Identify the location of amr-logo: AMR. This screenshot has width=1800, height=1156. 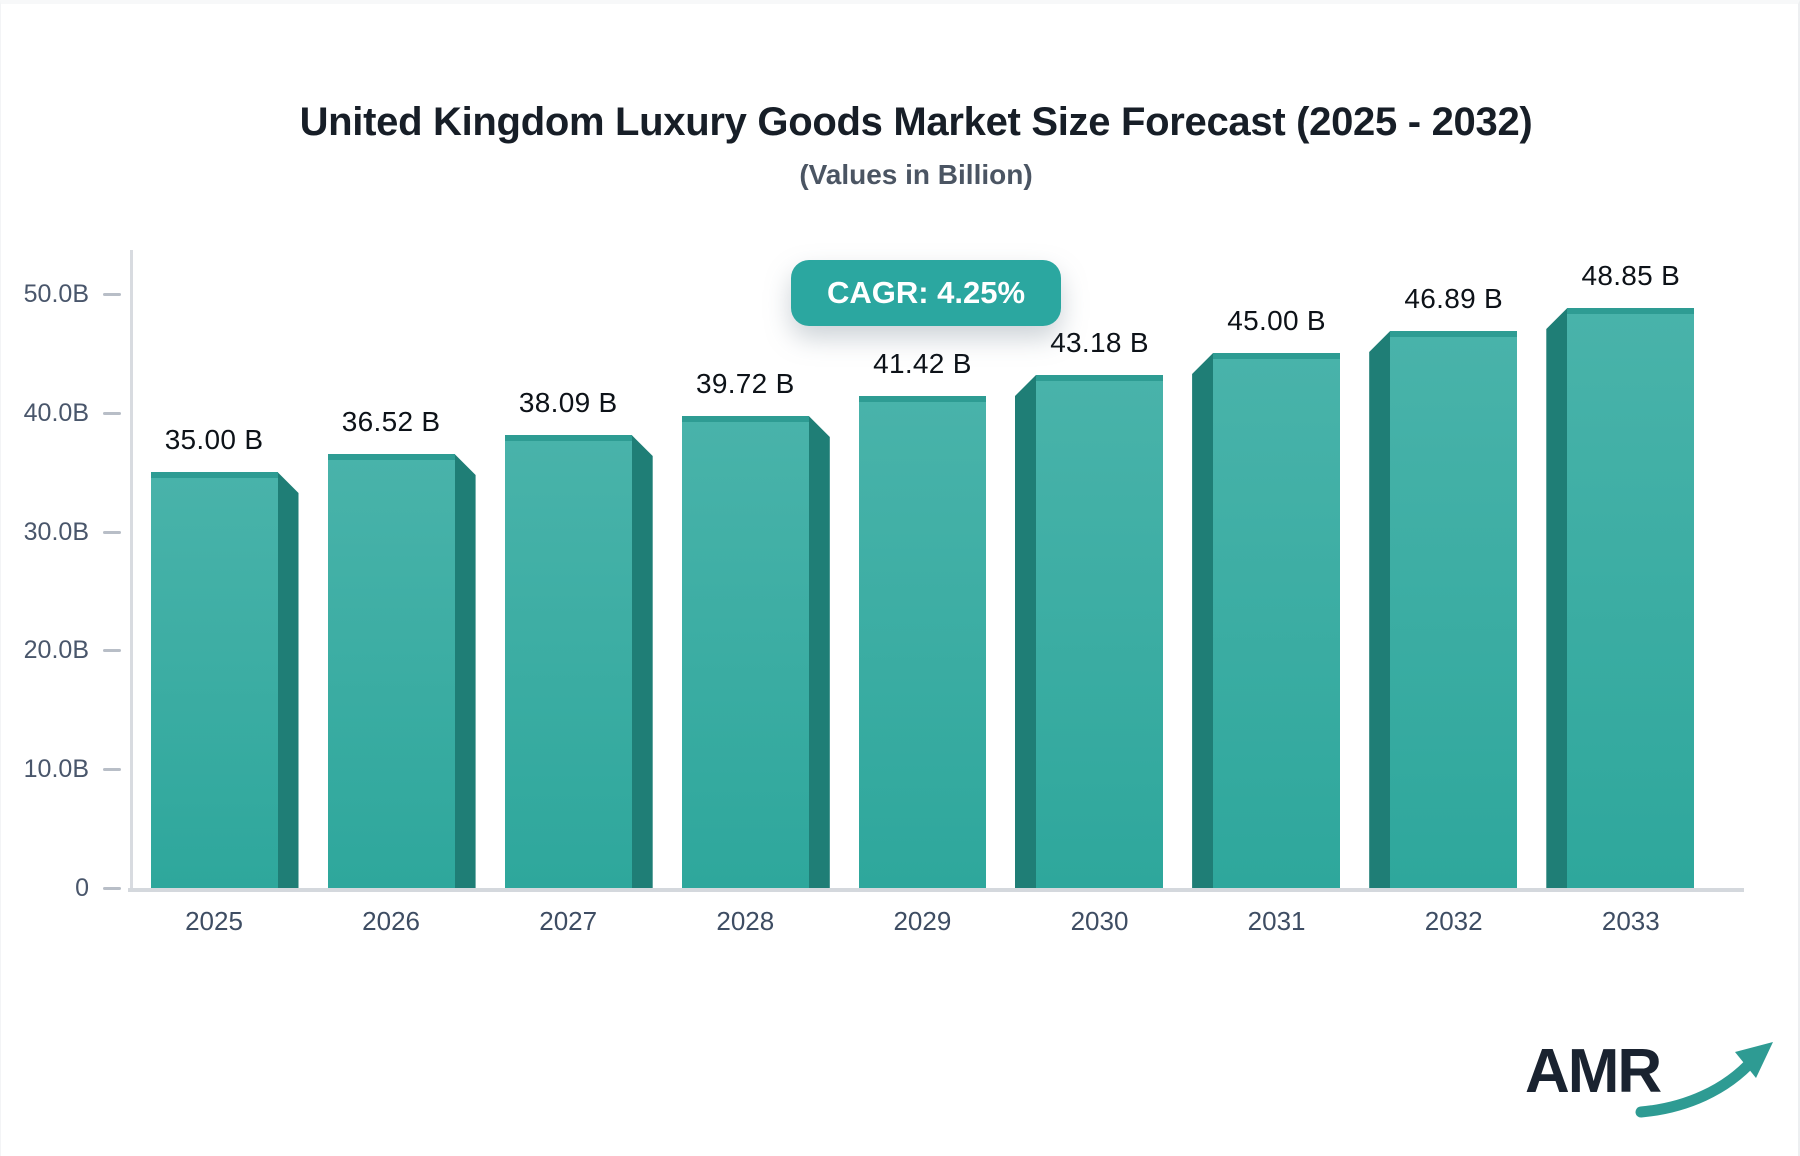
(1650, 1081).